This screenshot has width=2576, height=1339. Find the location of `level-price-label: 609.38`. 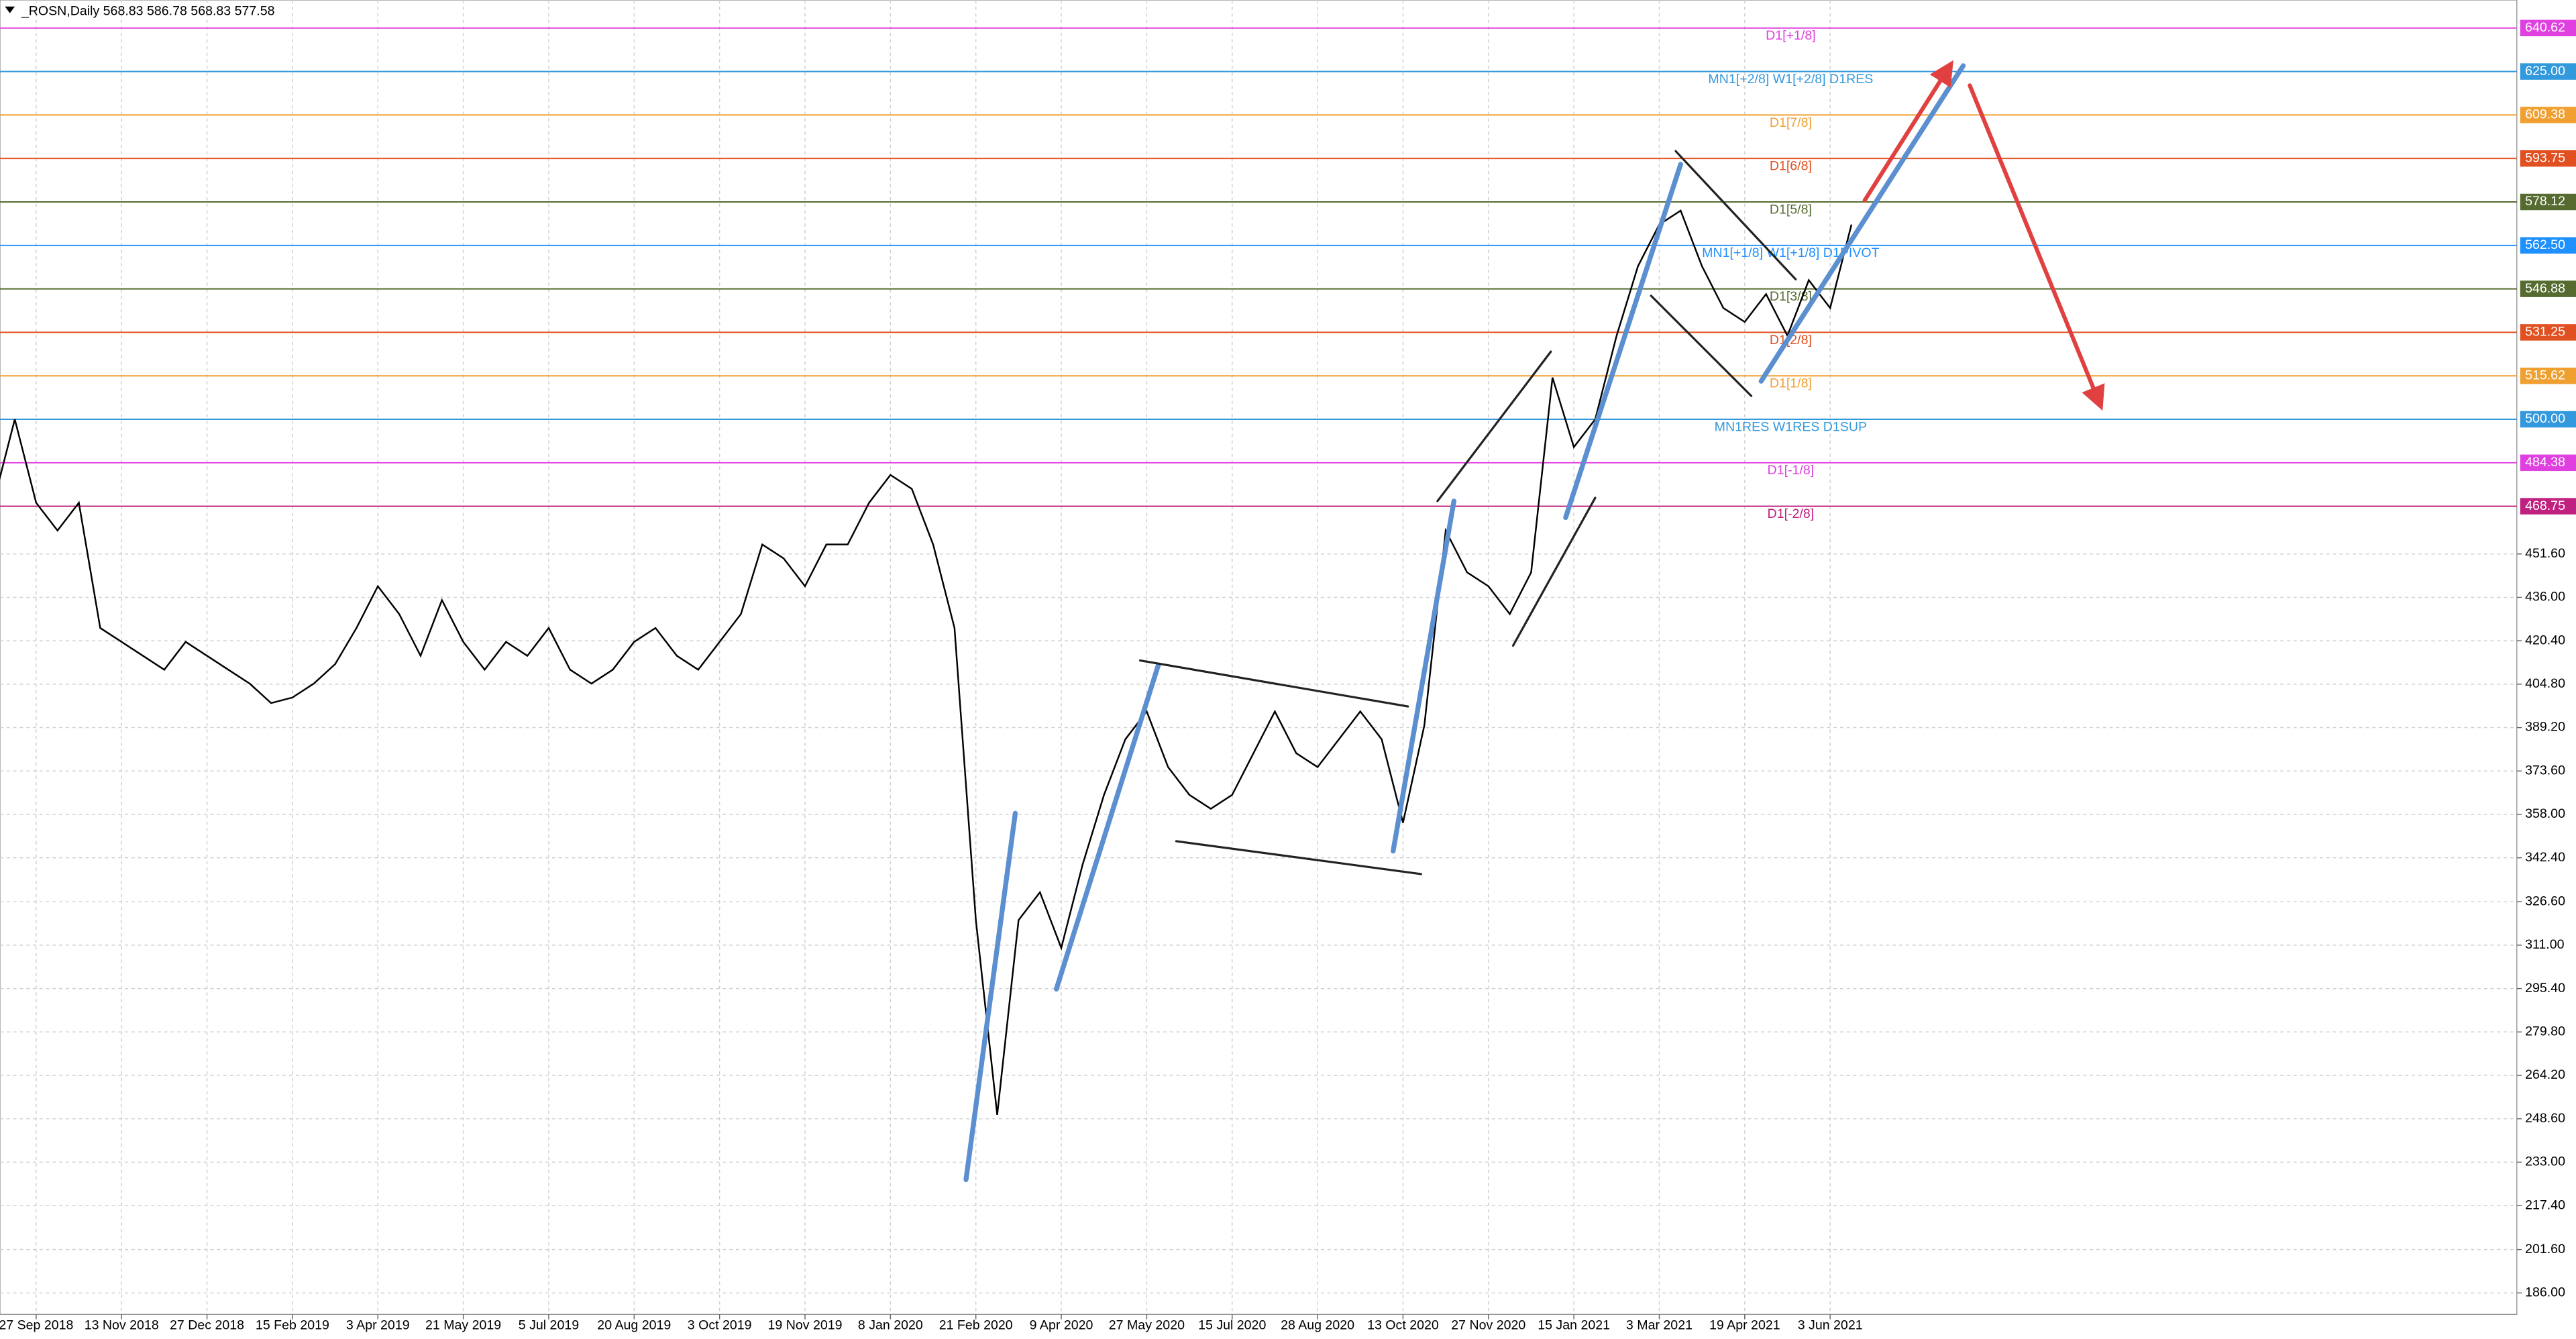

level-price-label: 609.38 is located at coordinates (2545, 114).